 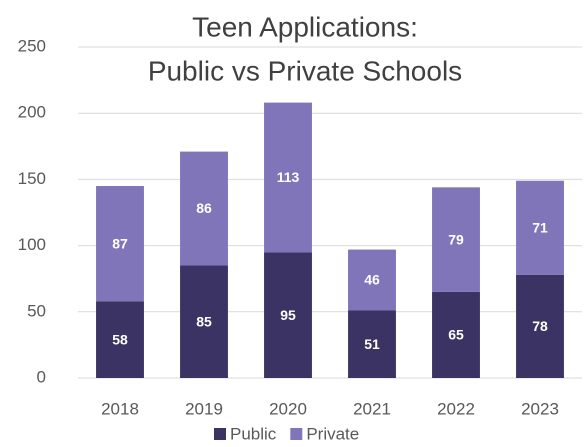 I want to click on value-label: 79, so click(x=456, y=239).